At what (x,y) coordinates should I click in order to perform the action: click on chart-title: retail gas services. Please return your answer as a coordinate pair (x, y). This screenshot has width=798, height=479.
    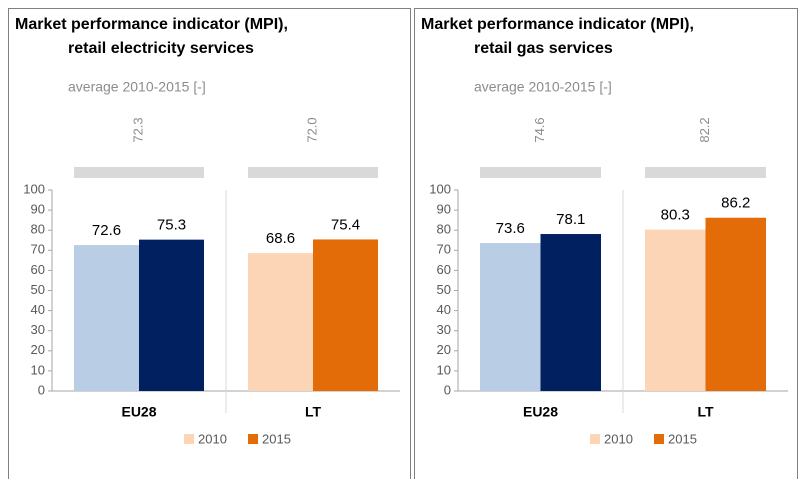
    Looking at the image, I should click on (543, 48).